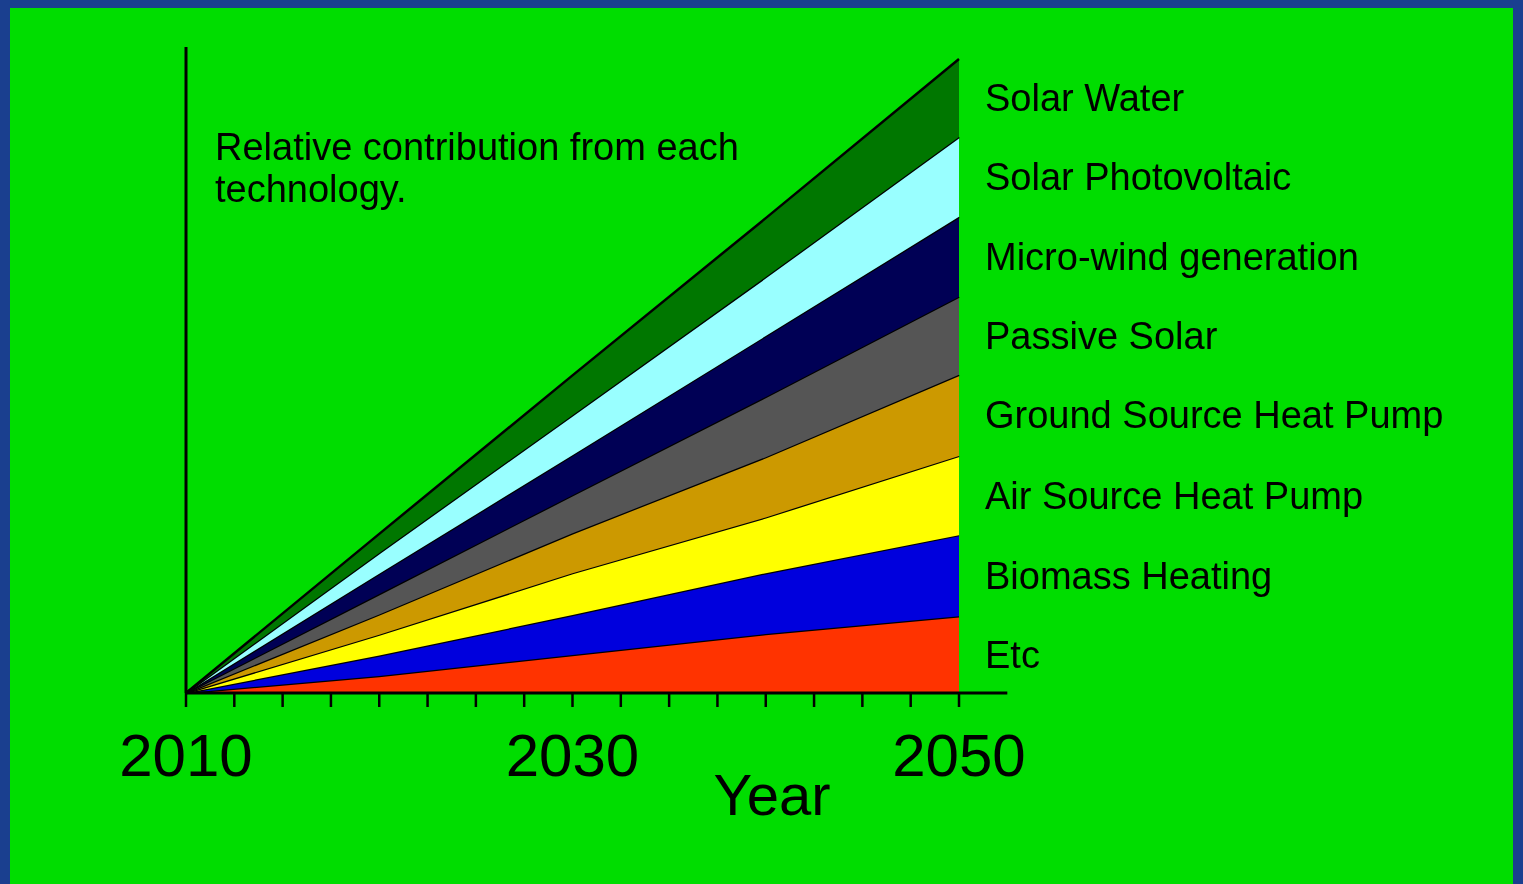 The width and height of the screenshot is (1523, 884). I want to click on series-label: Micro-wind generation, so click(1172, 256).